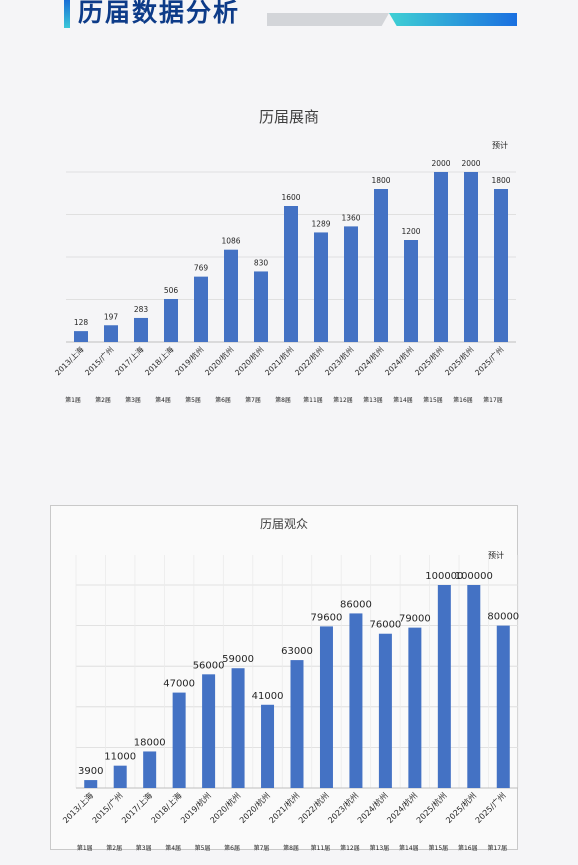  I want to click on data-label: 41000, so click(268, 696).